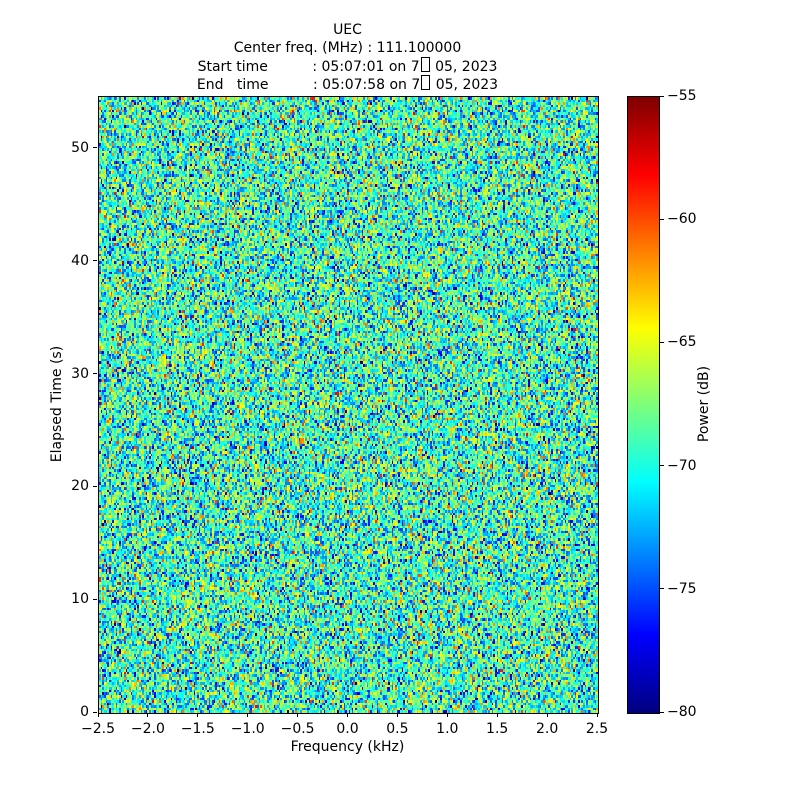 The height and width of the screenshot is (800, 800). Describe the element at coordinates (704, 404) in the screenshot. I see `colorbar-label: Power (dB)` at that location.